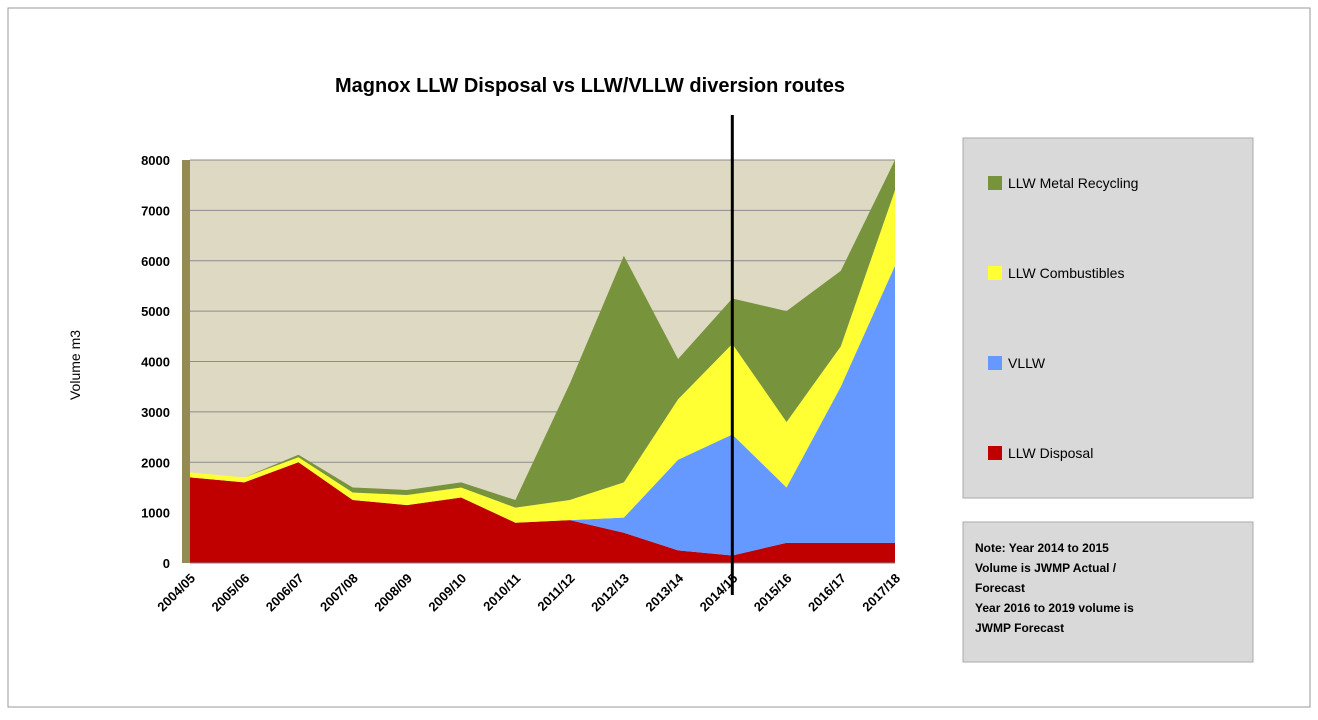  I want to click on y-tick-label: 4000, so click(155, 362).